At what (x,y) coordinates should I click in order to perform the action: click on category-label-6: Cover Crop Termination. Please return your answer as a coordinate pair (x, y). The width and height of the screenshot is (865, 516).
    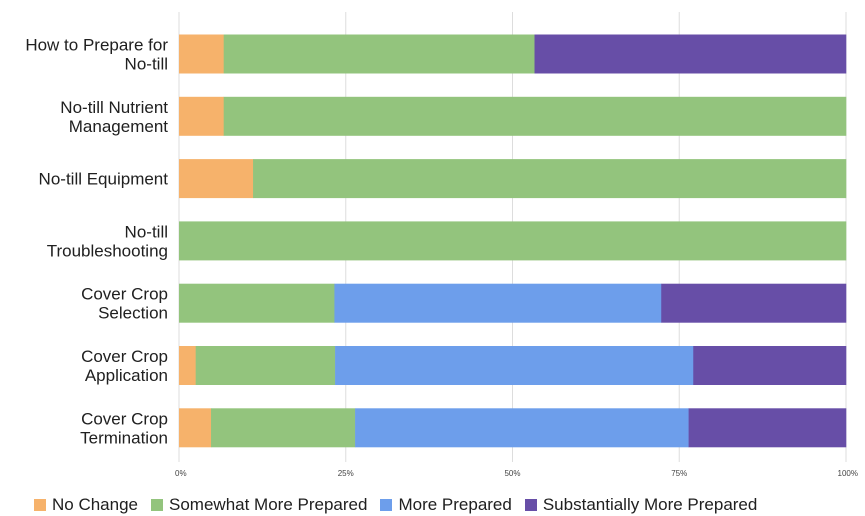
    Looking at the image, I should click on (124, 428).